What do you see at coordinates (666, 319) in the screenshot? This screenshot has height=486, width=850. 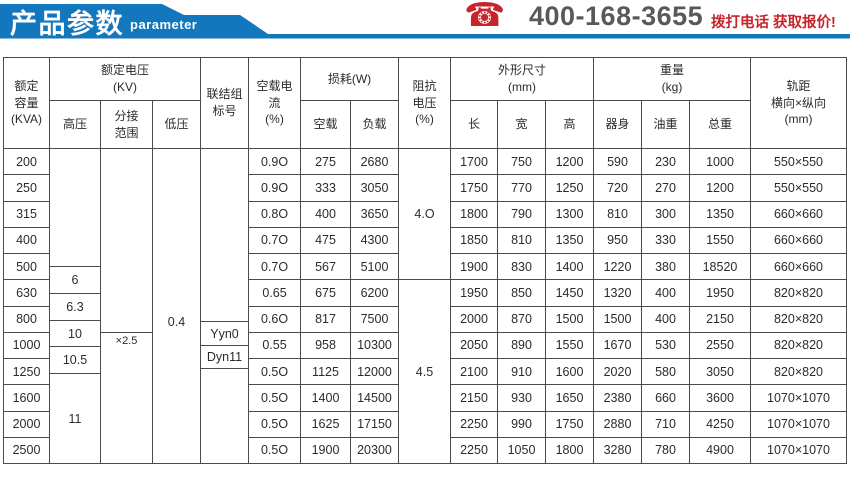 I see `cell-weight-oil-row7: 400` at bounding box center [666, 319].